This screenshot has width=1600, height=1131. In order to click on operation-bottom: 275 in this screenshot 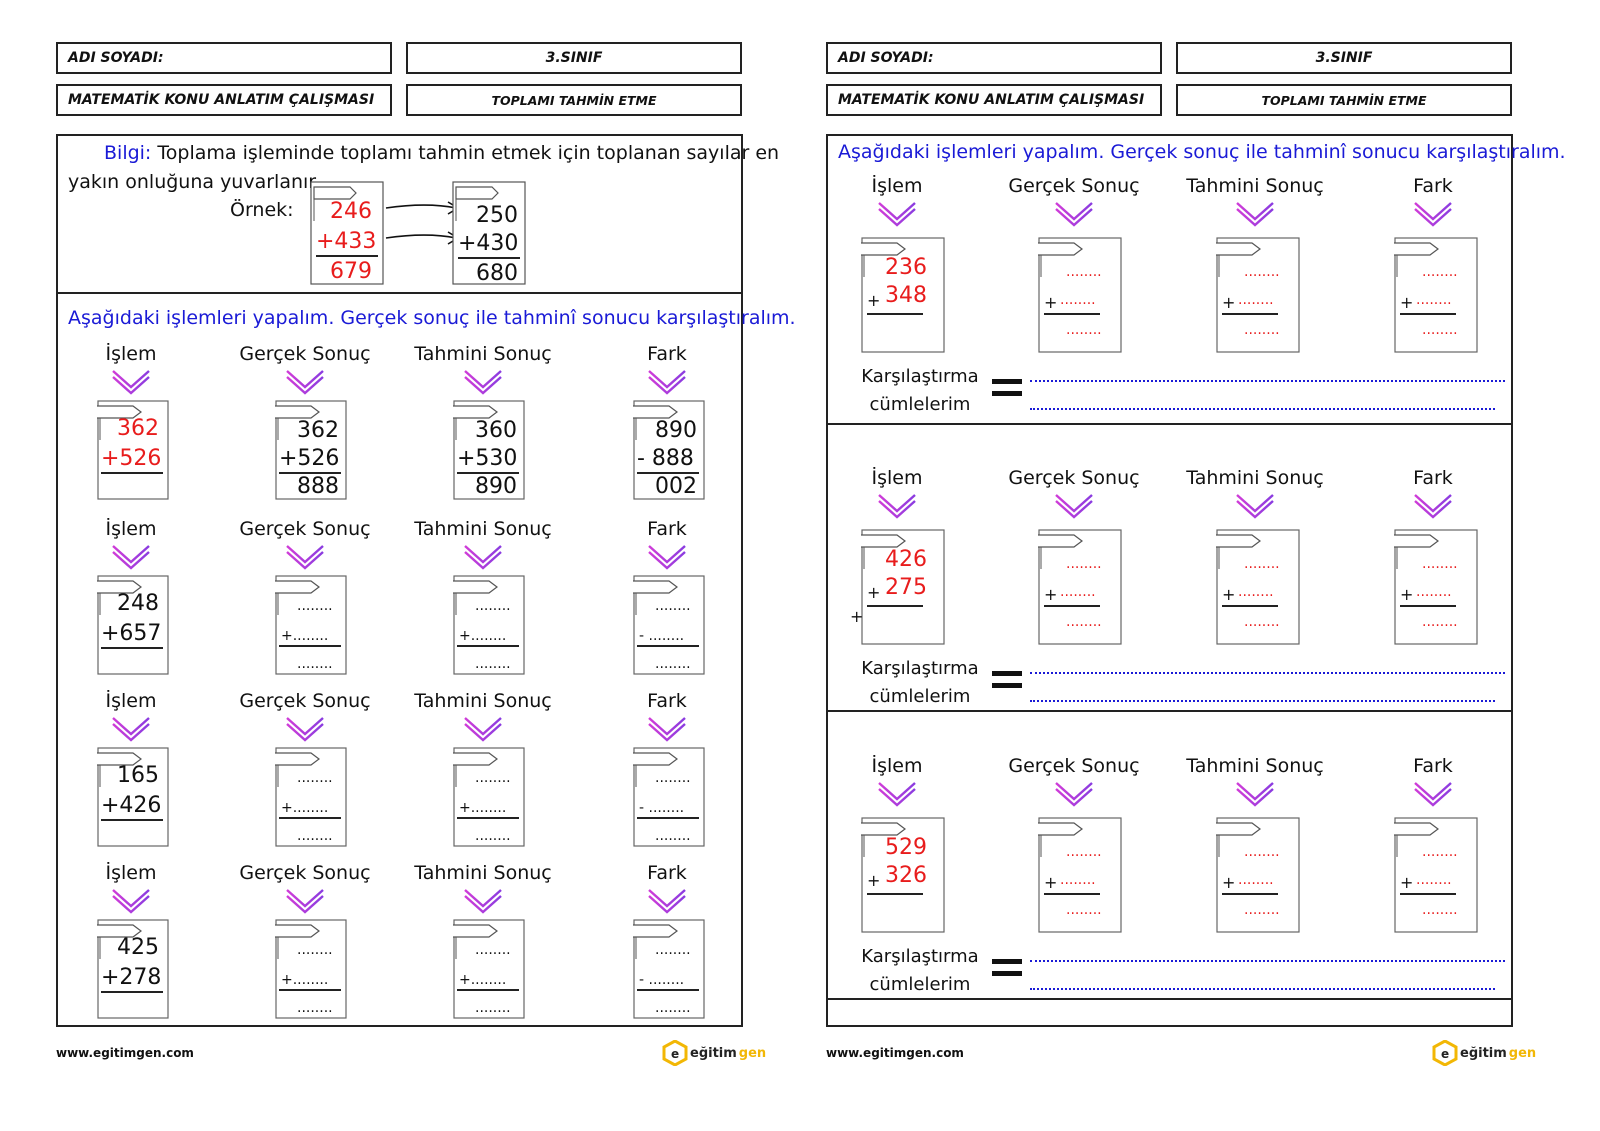, I will do `click(906, 587)`.